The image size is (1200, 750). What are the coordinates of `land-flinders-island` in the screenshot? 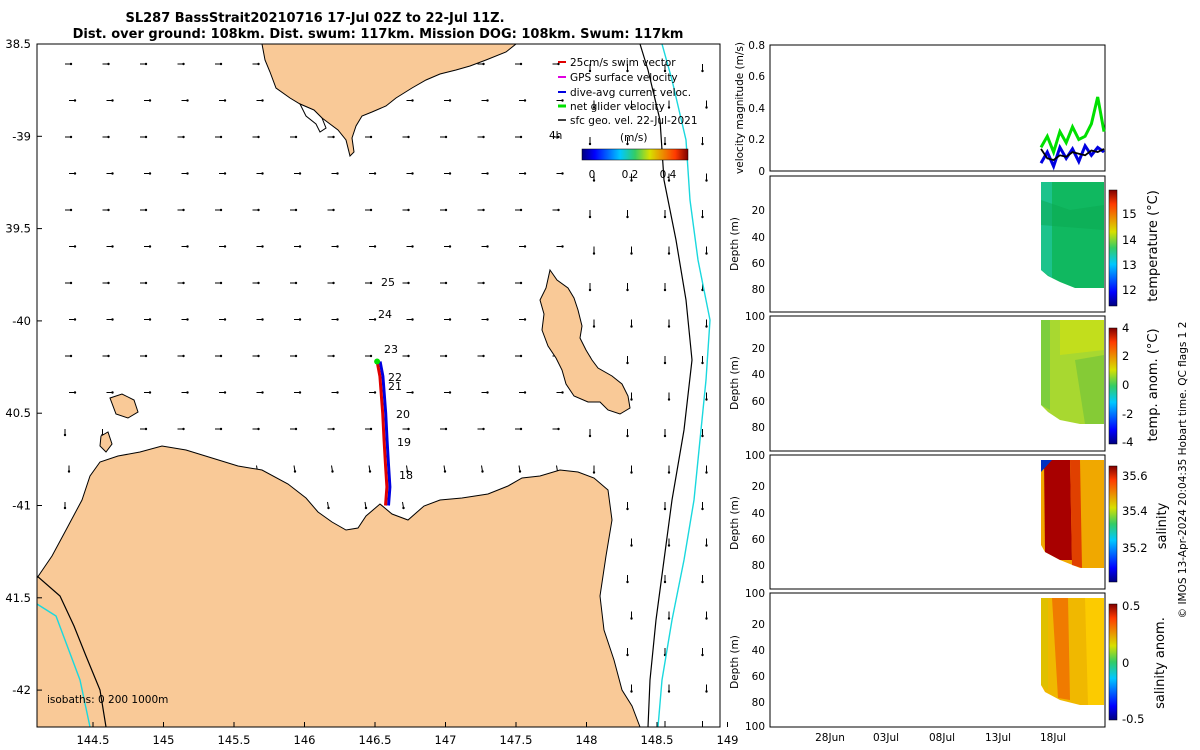 It's located at (585, 341).